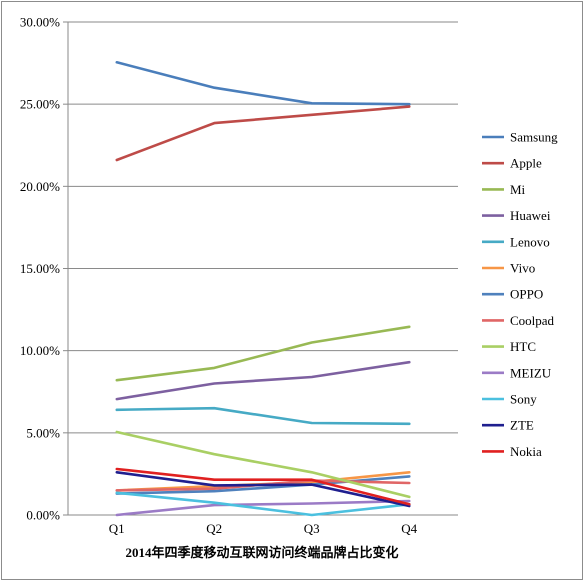 The height and width of the screenshot is (583, 586). What do you see at coordinates (263, 508) in the screenshot?
I see `series-line-meizu` at bounding box center [263, 508].